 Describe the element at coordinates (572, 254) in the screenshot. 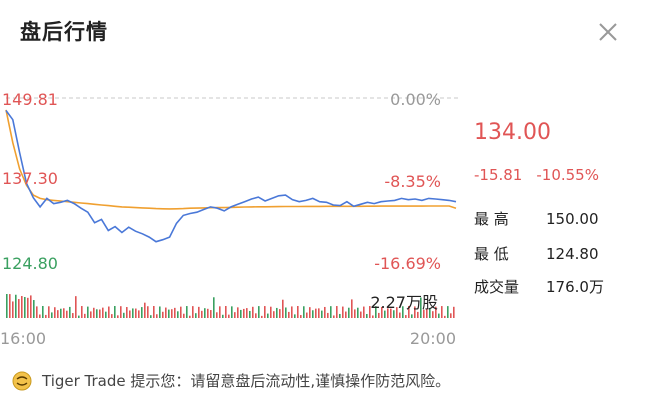

I see `stat-low-value: 124.80` at that location.